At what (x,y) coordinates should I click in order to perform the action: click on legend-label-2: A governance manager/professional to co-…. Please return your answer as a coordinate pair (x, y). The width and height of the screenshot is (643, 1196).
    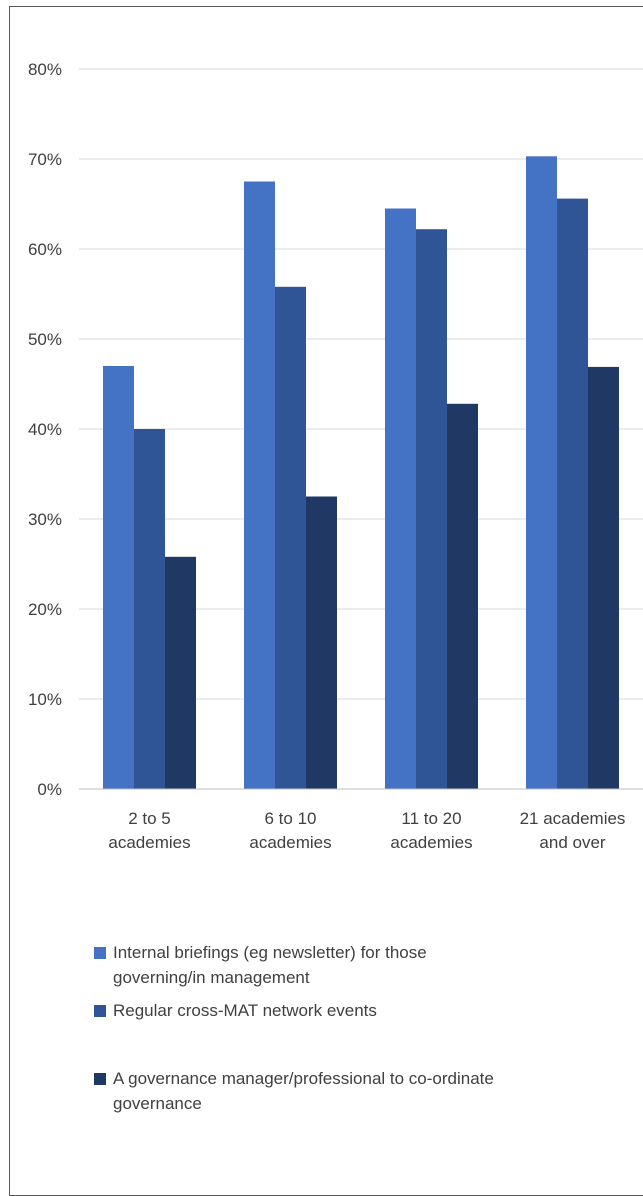
    Looking at the image, I should click on (303, 1091).